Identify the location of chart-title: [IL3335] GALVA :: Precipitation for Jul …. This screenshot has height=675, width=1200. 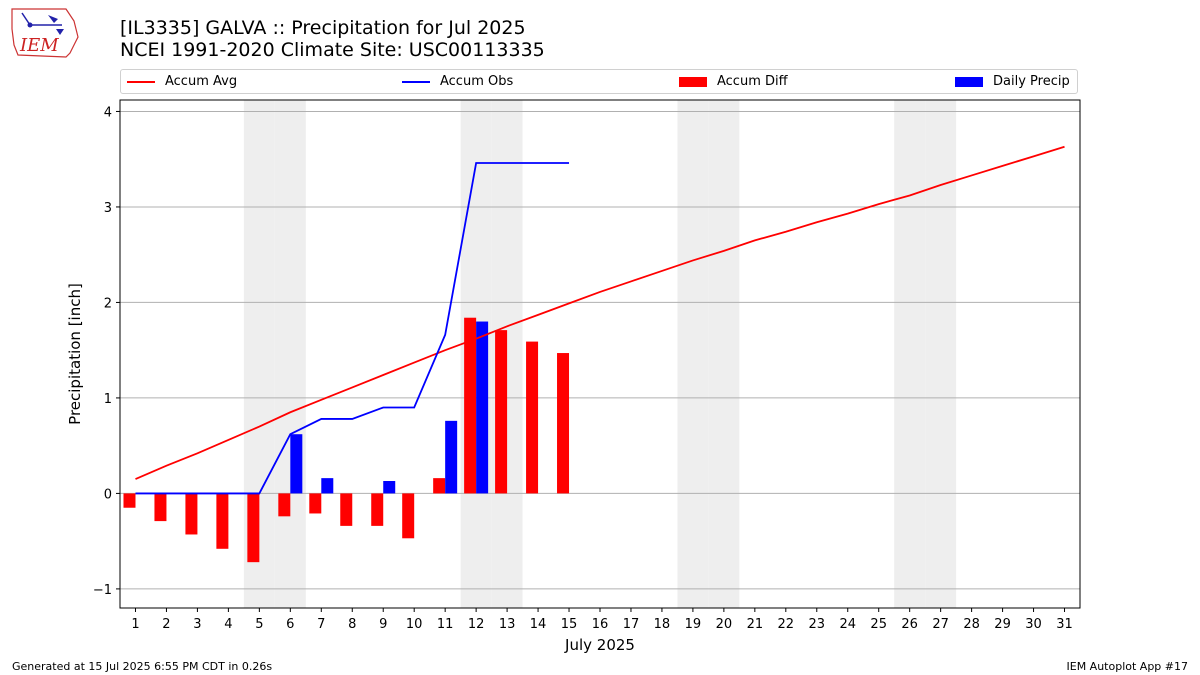
(332, 39).